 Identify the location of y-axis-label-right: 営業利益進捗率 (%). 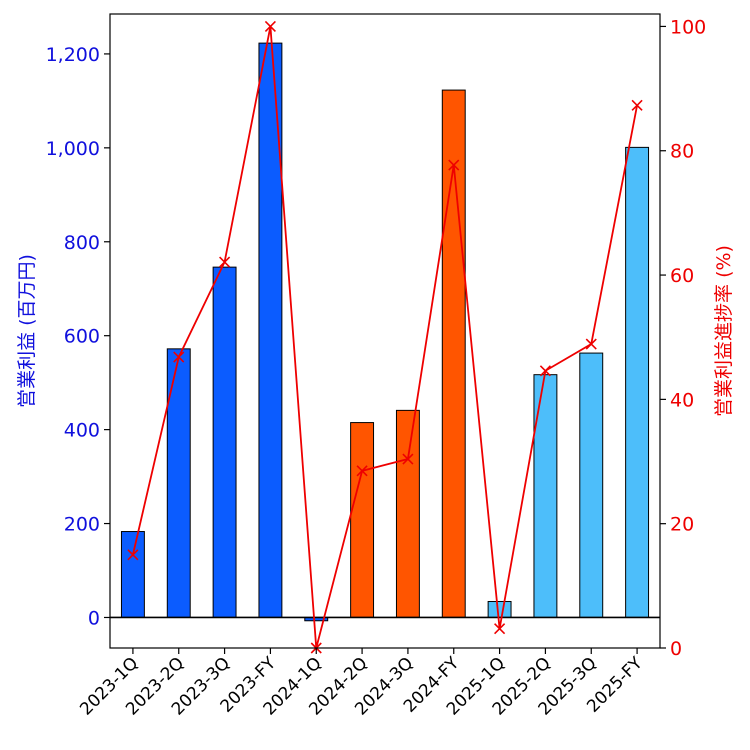
(724, 331).